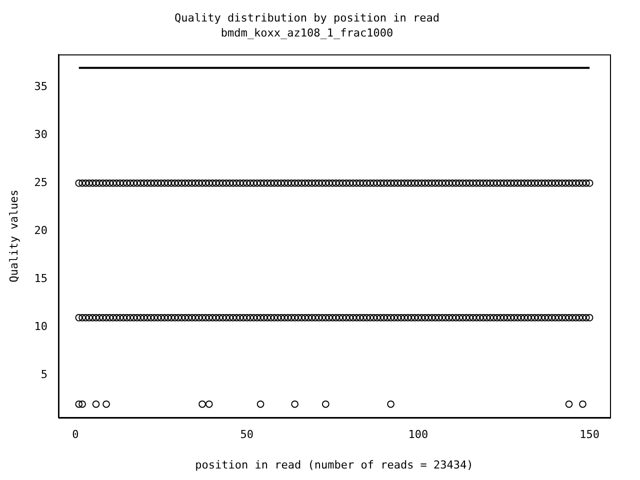 The image size is (640, 480). What do you see at coordinates (307, 33) in the screenshot?
I see `chart-subtitle: bmdm_koxx_az108_1_frac1000` at bounding box center [307, 33].